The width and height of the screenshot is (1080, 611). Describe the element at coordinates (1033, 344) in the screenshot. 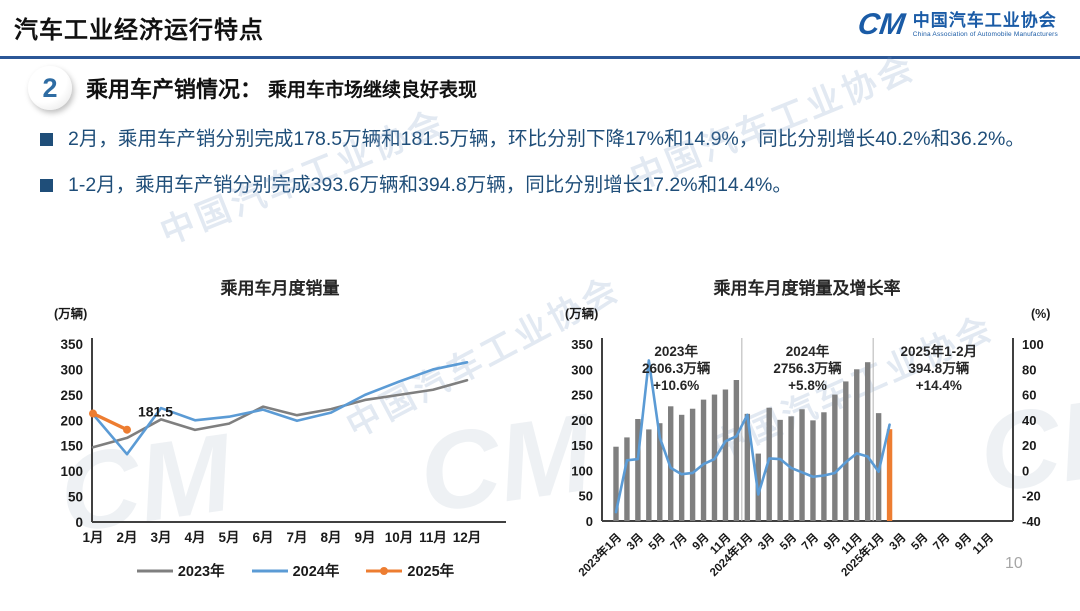

I see `right-y-tick-right: 100` at that location.